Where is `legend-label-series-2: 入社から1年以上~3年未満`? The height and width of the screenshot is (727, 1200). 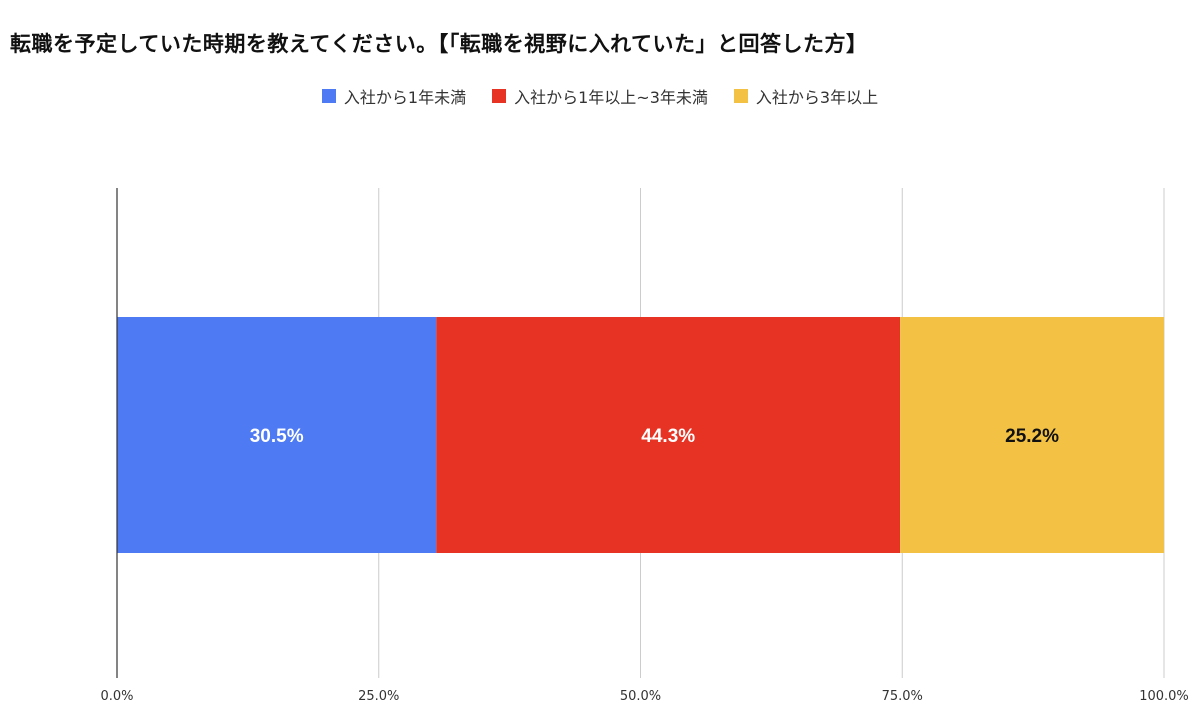
legend-label-series-2: 入社から1年以上~3年未満 is located at coordinates (611, 97).